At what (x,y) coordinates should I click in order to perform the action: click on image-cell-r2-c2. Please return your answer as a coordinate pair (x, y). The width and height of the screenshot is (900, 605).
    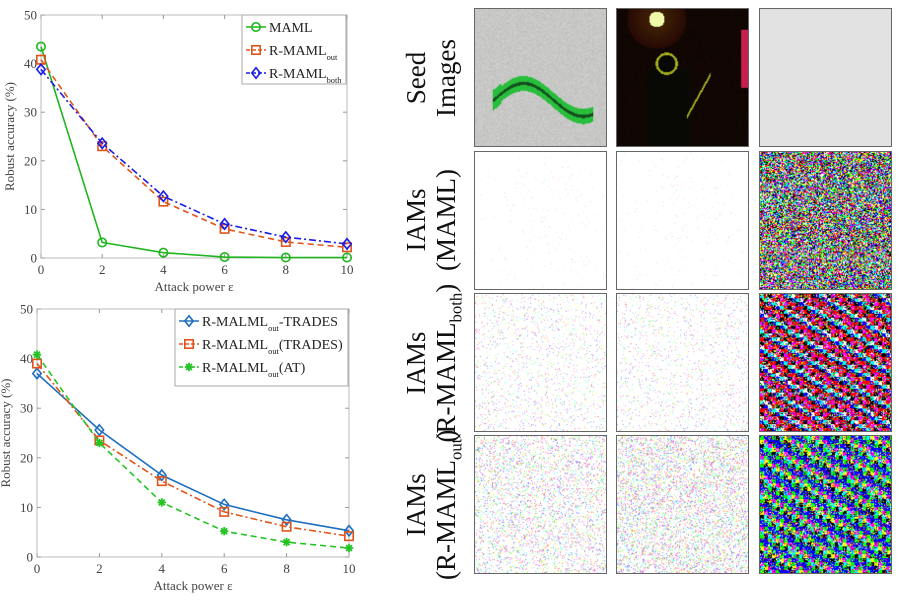
    Looking at the image, I should click on (825, 362).